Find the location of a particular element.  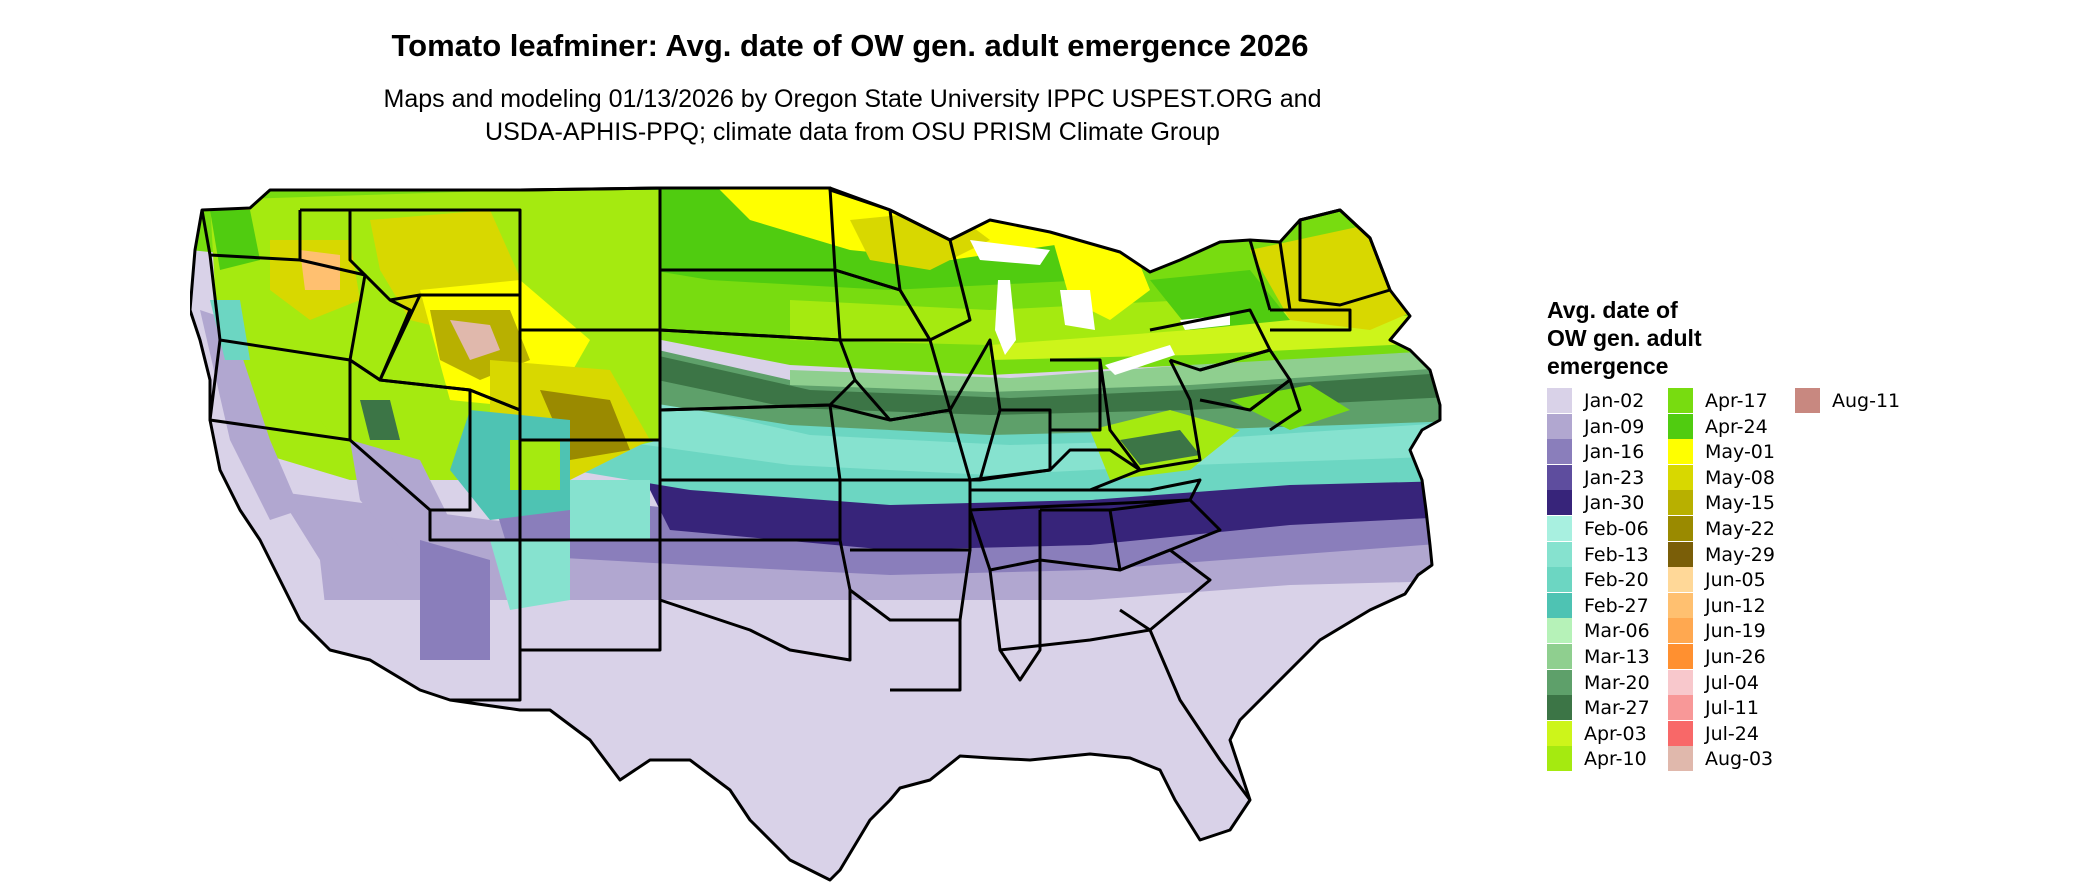

legend-label: Aug-11 is located at coordinates (1866, 401).